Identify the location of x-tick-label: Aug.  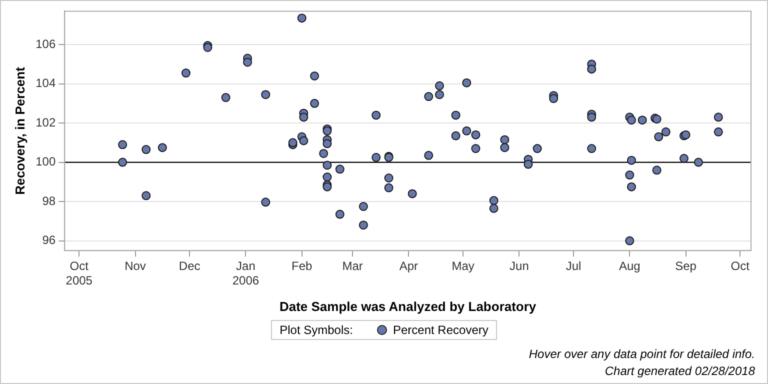
(629, 266).